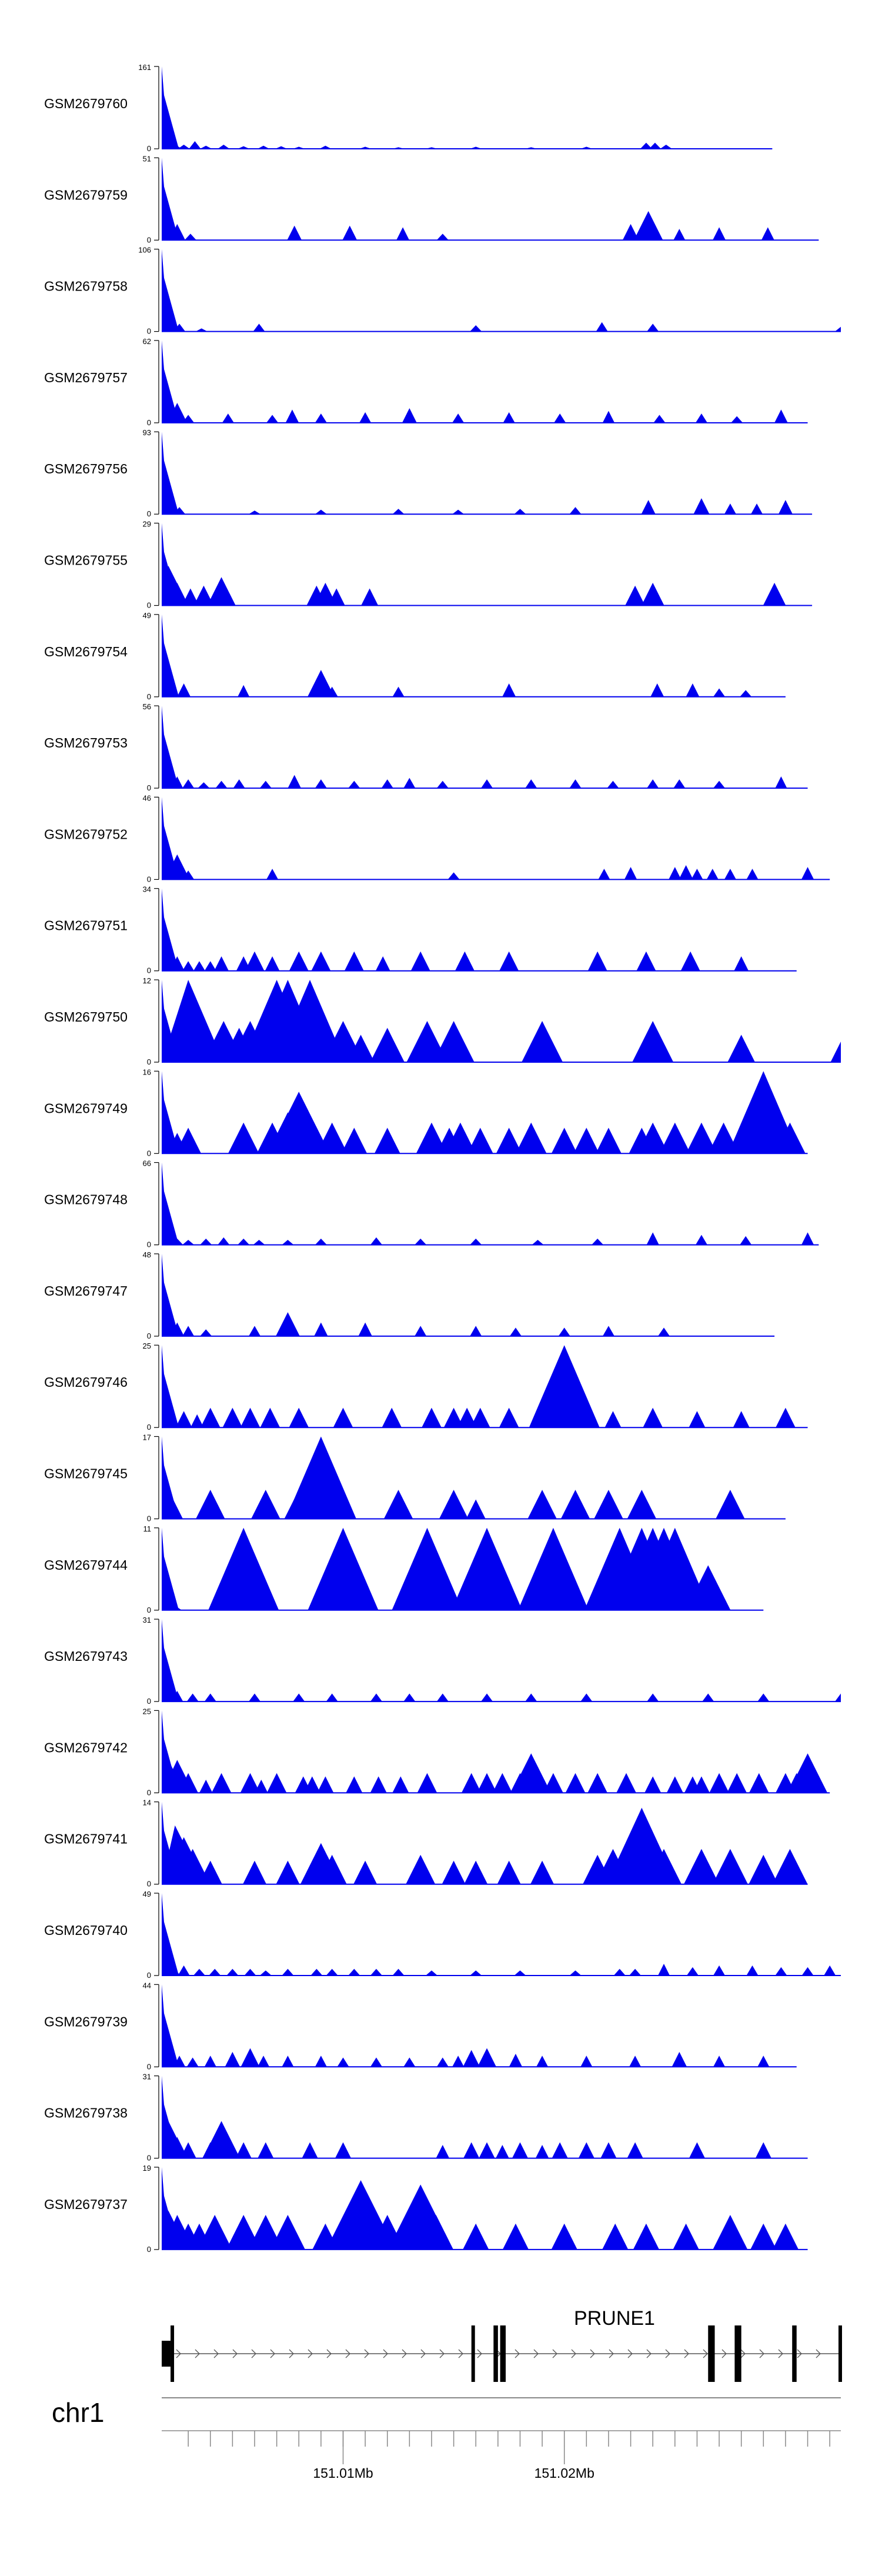 The height and width of the screenshot is (2576, 882). Describe the element at coordinates (86, 1291) in the screenshot. I see `track-label: GSM2679747` at that location.